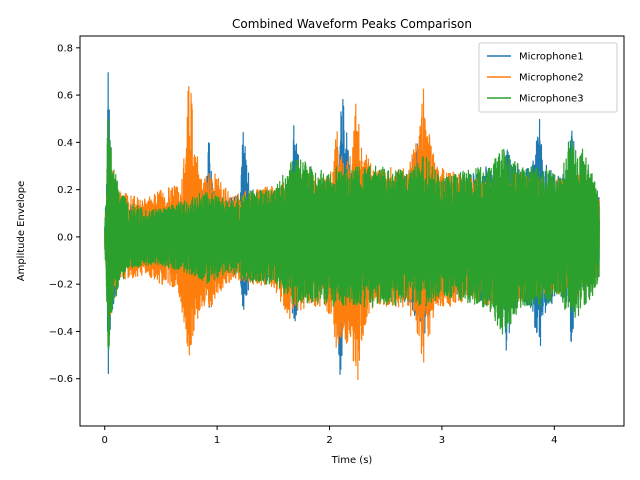 Image resolution: width=640 pixels, height=480 pixels. I want to click on y-tick-label: 0.8, so click(65, 48).